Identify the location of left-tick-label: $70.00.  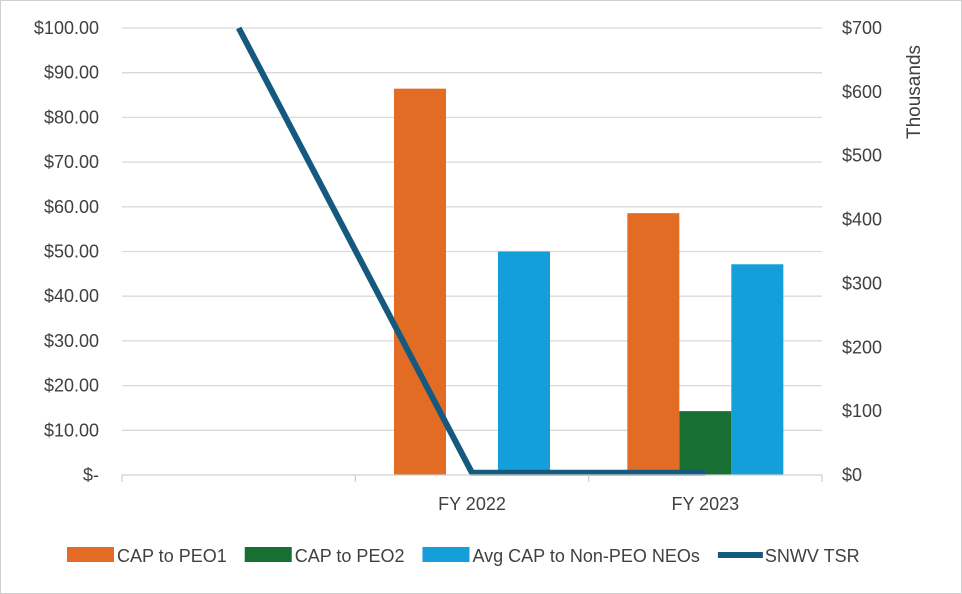
(71, 162).